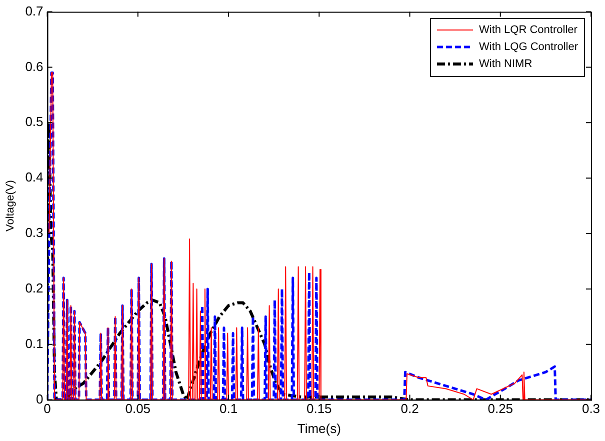 Image resolution: width=605 pixels, height=441 pixels. What do you see at coordinates (34, 343) in the screenshot?
I see `y-tick-label: 0.1` at bounding box center [34, 343].